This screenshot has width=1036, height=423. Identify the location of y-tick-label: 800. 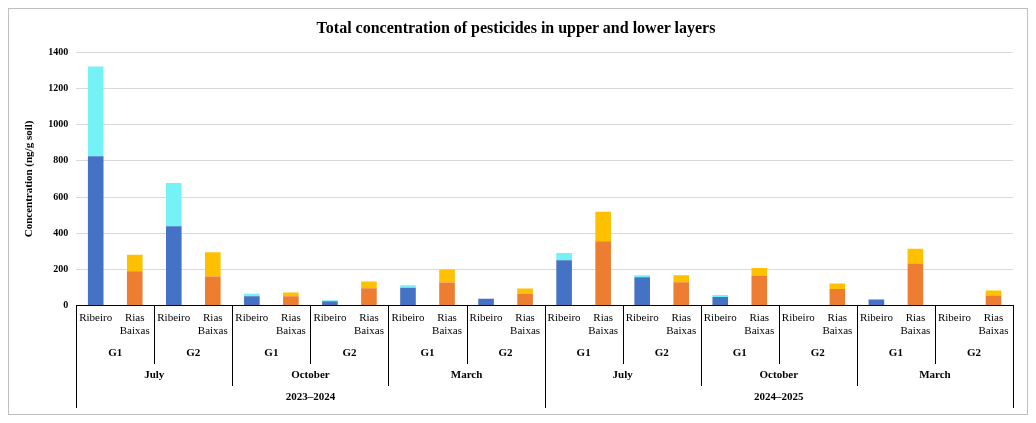
(61, 160).